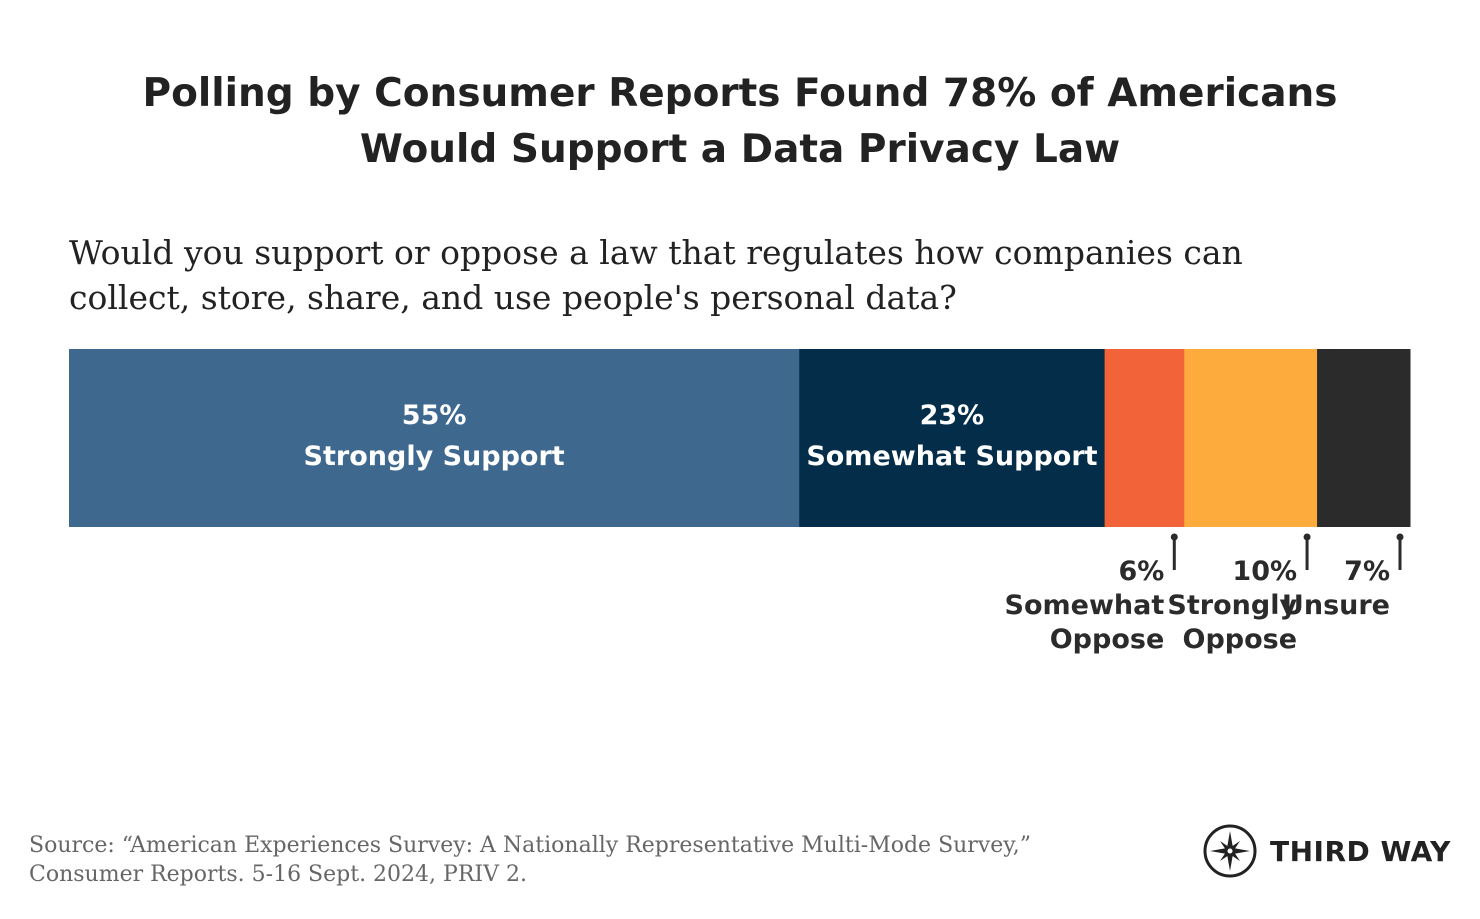 The image size is (1480, 919). What do you see at coordinates (434, 456) in the screenshot?
I see `bar-category-label: Strongly Support` at bounding box center [434, 456].